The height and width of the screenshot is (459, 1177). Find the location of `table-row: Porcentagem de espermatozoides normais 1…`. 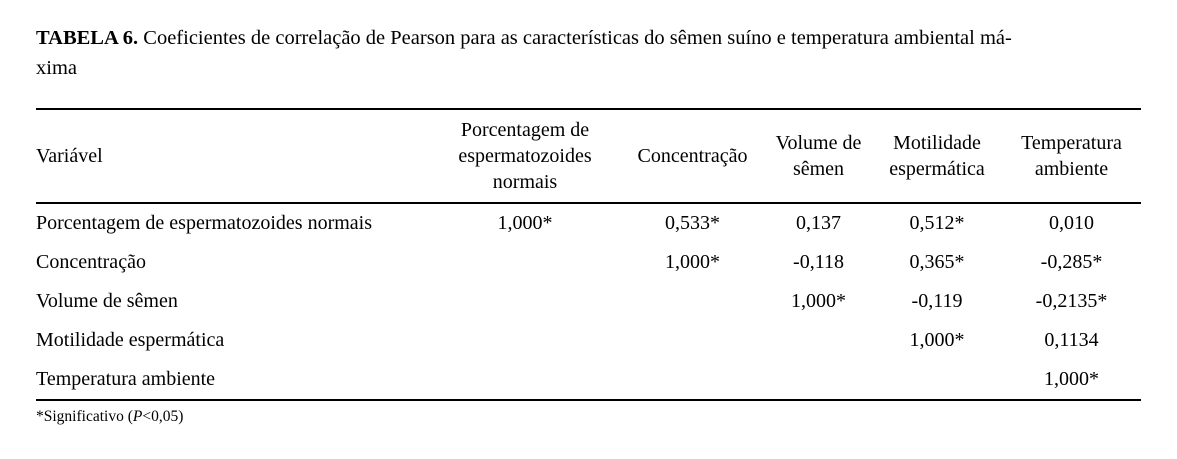

table-row: Porcentagem de espermatozoides normais 1… is located at coordinates (588, 223).